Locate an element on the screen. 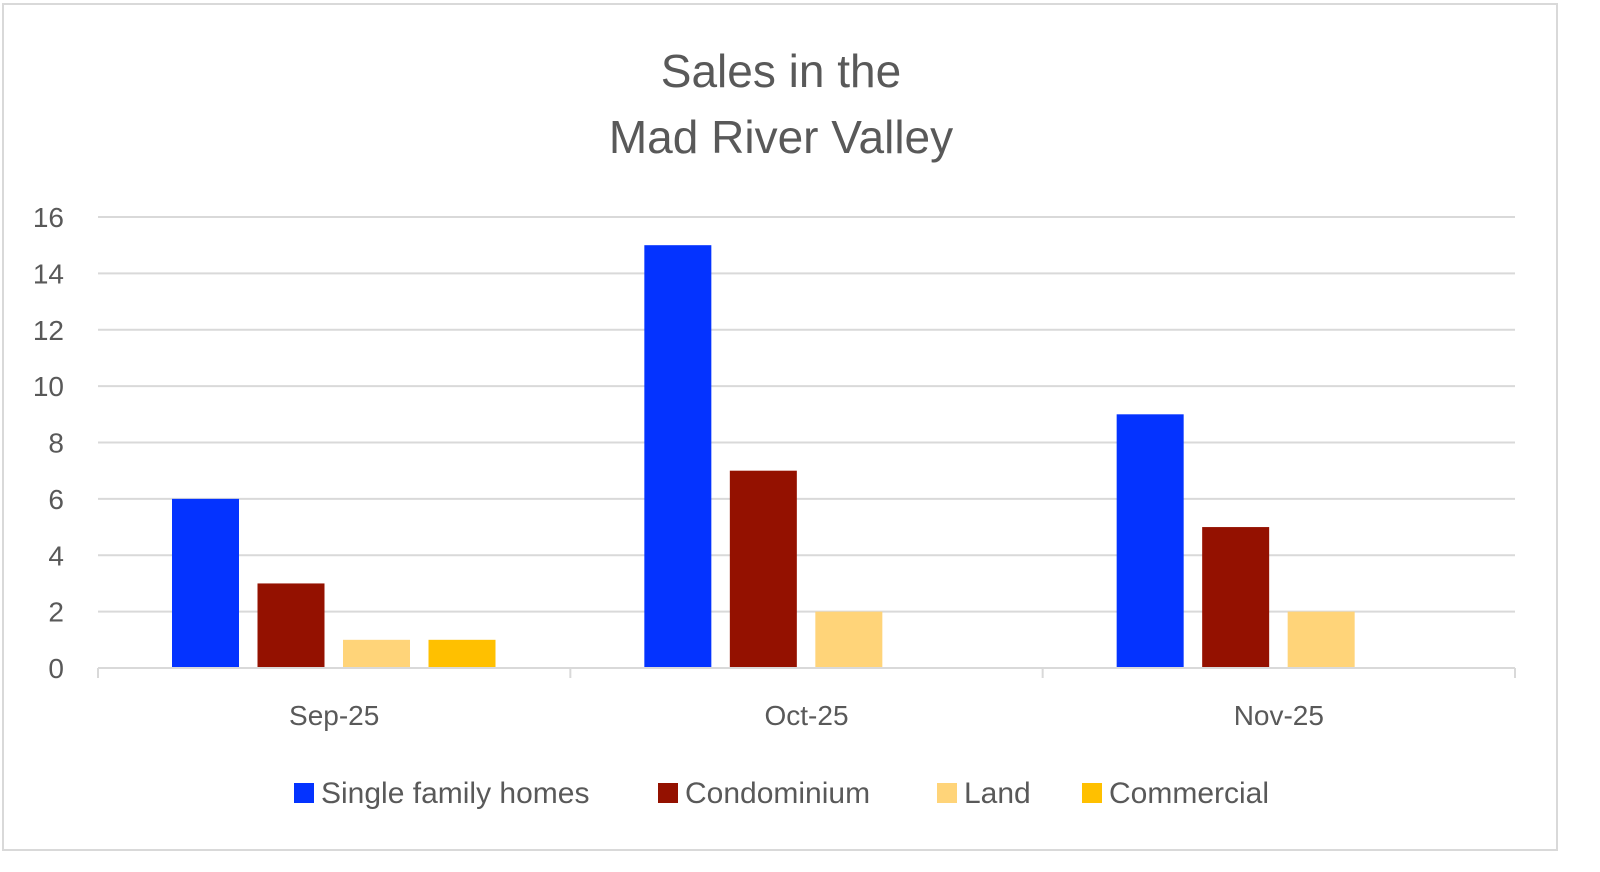 This screenshot has height=872, width=1600. x-tick-label: Sep-25 is located at coordinates (334, 715).